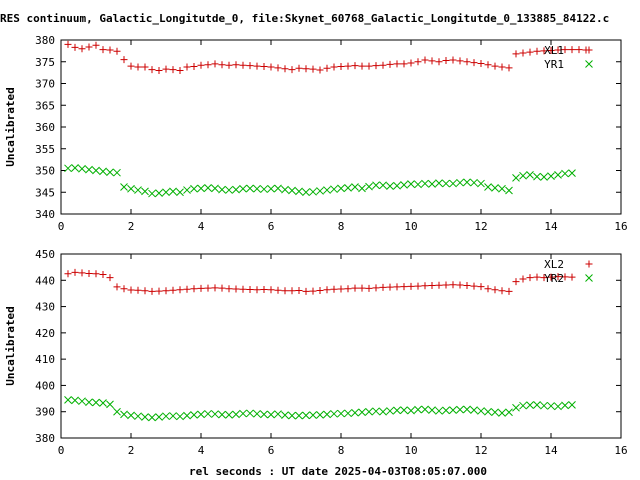 The height and width of the screenshot is (480, 640). What do you see at coordinates (45, 307) in the screenshot?
I see `y-tick-label: 430` at bounding box center [45, 307].